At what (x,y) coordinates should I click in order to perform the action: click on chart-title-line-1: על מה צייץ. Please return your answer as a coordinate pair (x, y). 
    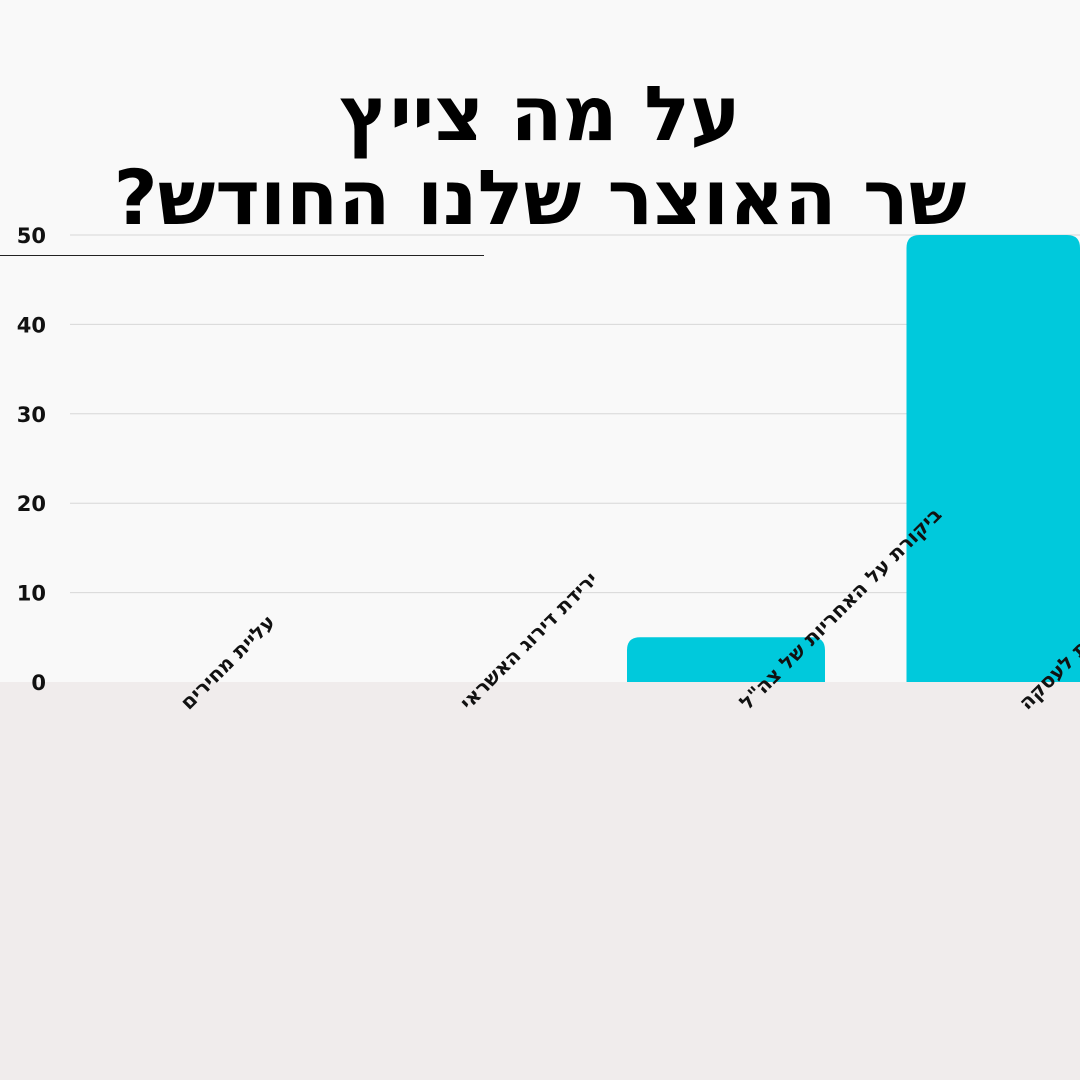
    Looking at the image, I should click on (540, 113).